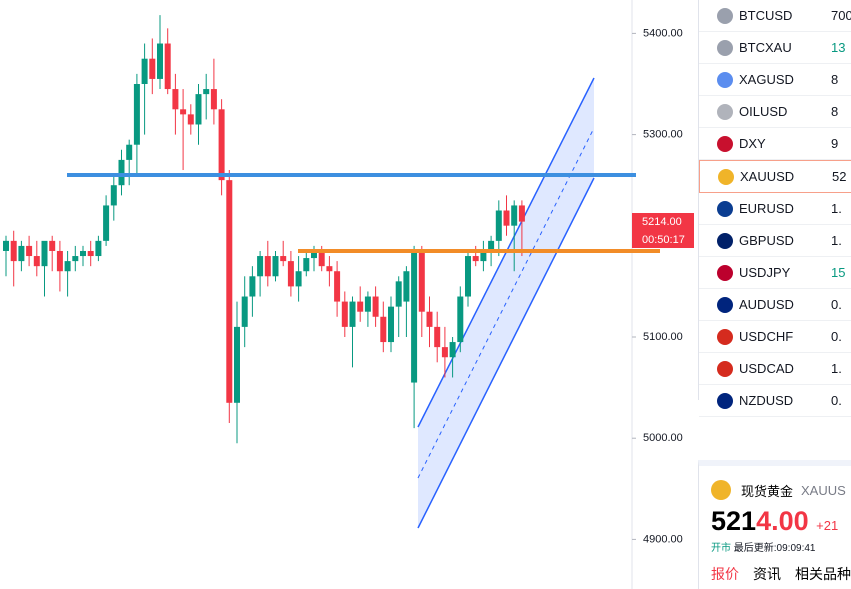  I want to click on watch-row: AUDUSD 0., so click(775, 305).